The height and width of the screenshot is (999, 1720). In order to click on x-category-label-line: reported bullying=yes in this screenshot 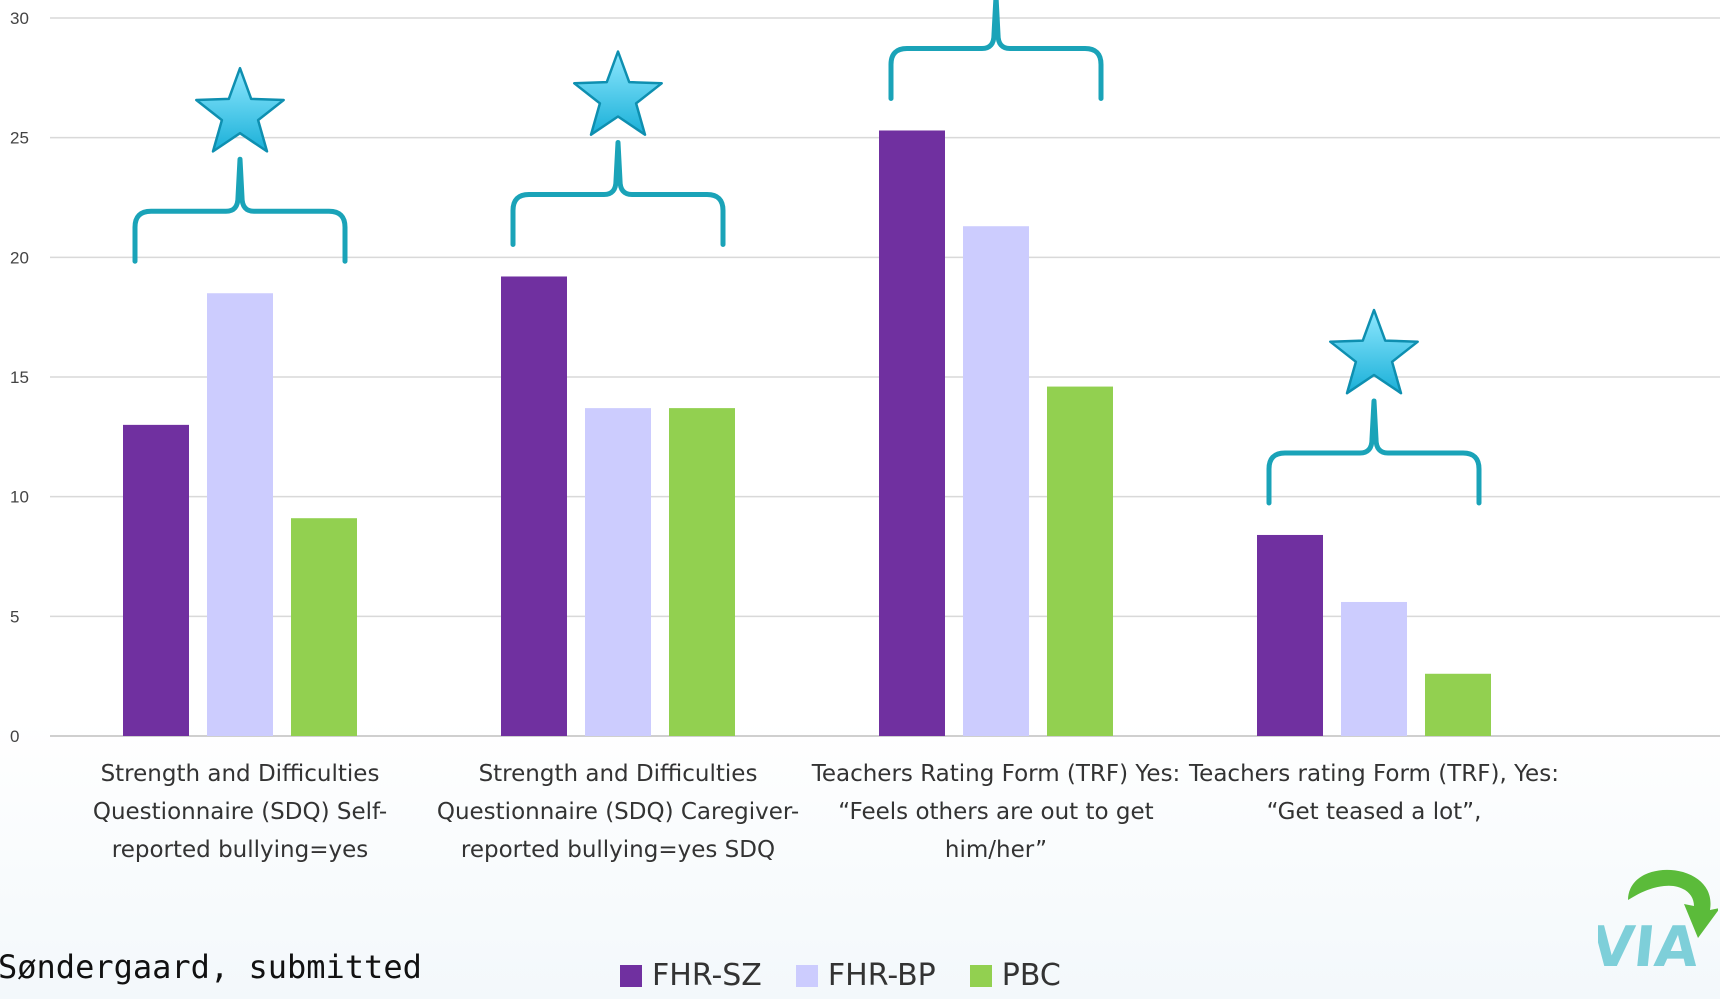, I will do `click(240, 850)`.